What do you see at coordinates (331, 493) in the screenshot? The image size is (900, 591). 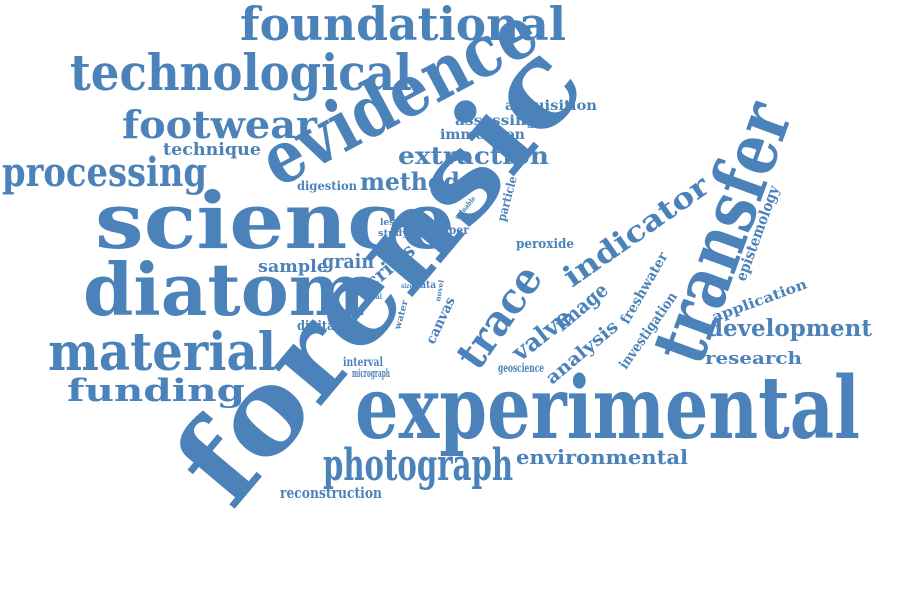 I see `word-photograph: reconstruction` at bounding box center [331, 493].